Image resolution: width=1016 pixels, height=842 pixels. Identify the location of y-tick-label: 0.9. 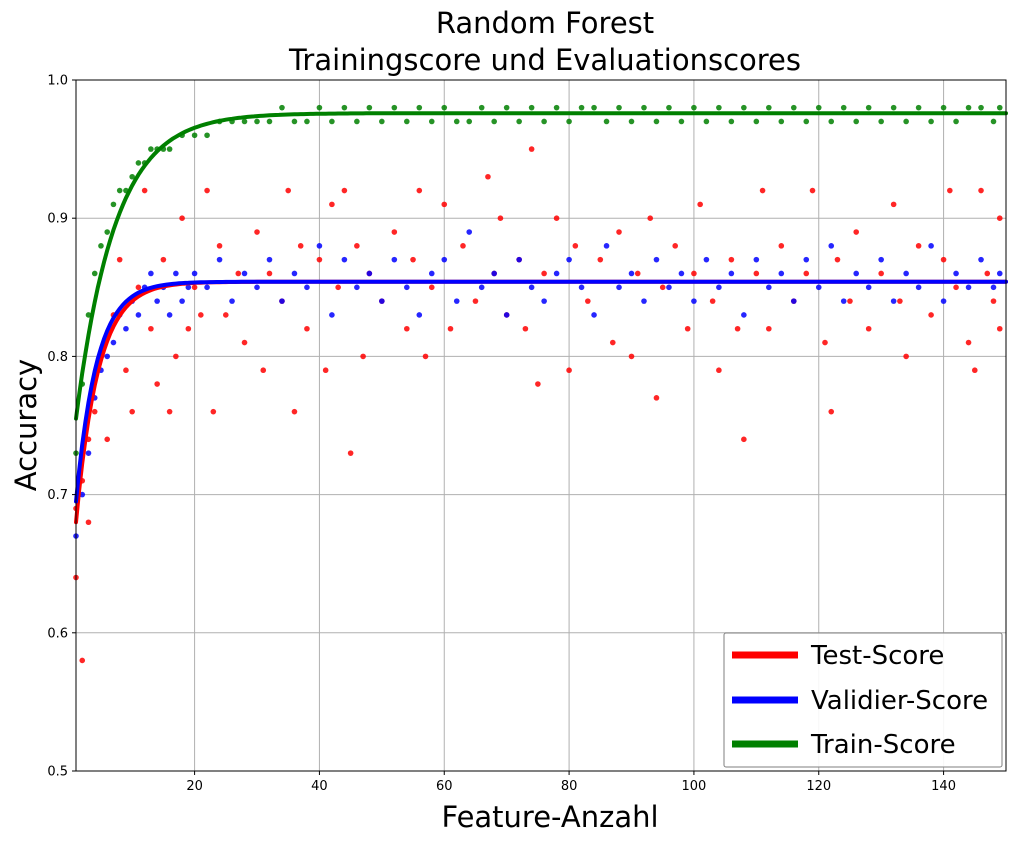
(57, 219).